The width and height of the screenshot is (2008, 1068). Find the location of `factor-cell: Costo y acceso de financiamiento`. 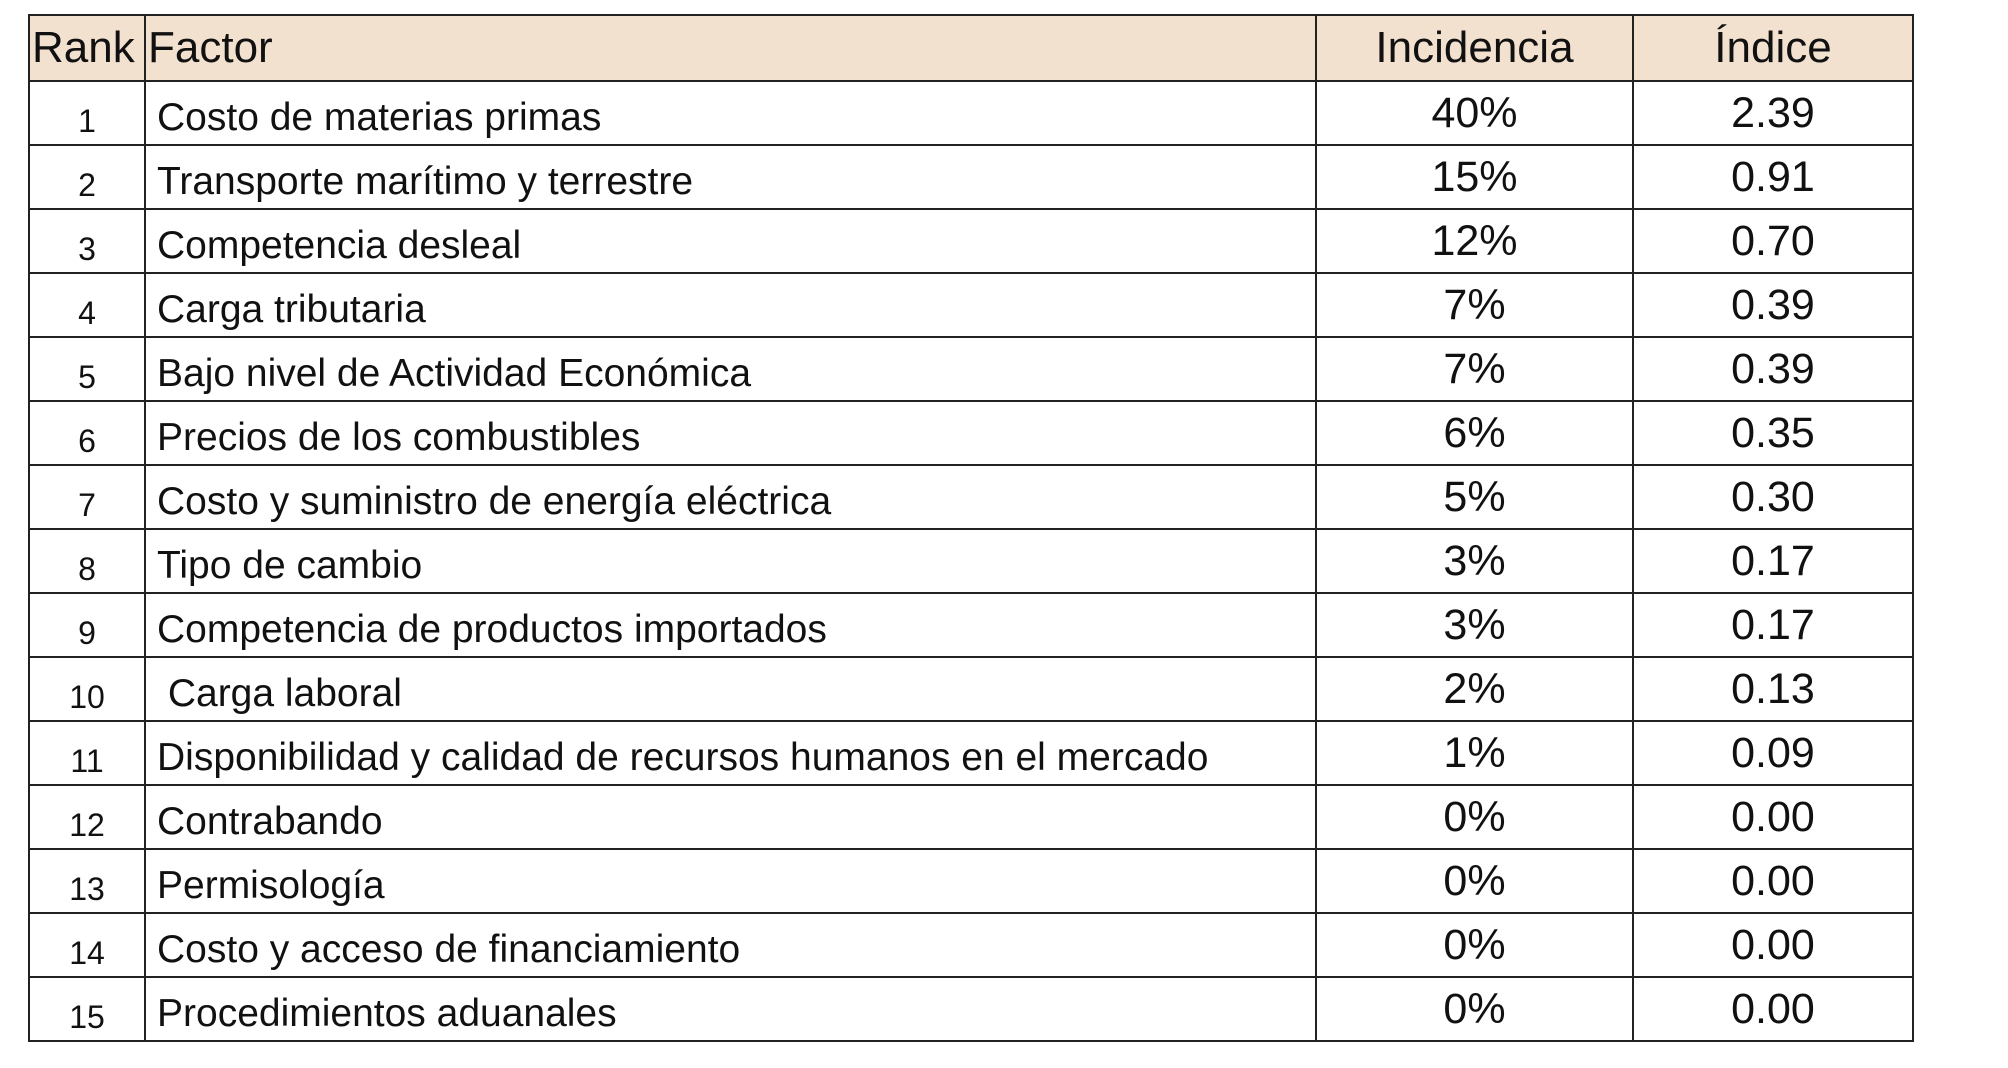

factor-cell: Costo y acceso de financiamiento is located at coordinates (730, 945).